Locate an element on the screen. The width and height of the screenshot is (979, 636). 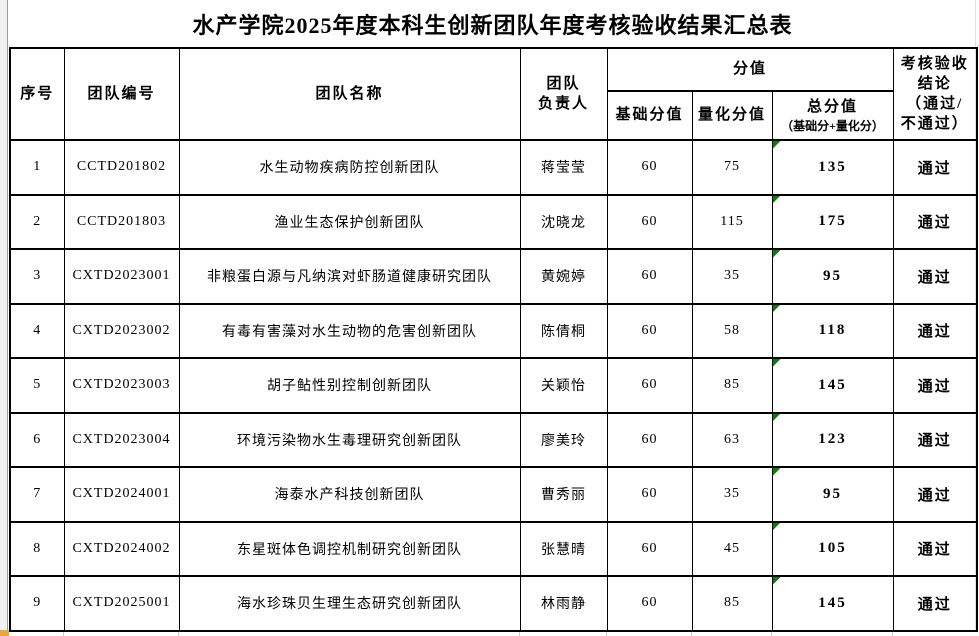
cell-total-score: 105 is located at coordinates (832, 548).